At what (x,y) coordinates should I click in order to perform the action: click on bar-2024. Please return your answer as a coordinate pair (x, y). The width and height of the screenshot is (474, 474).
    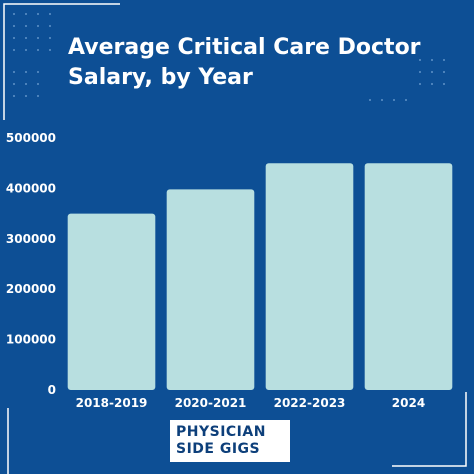
    Looking at the image, I should click on (408, 276).